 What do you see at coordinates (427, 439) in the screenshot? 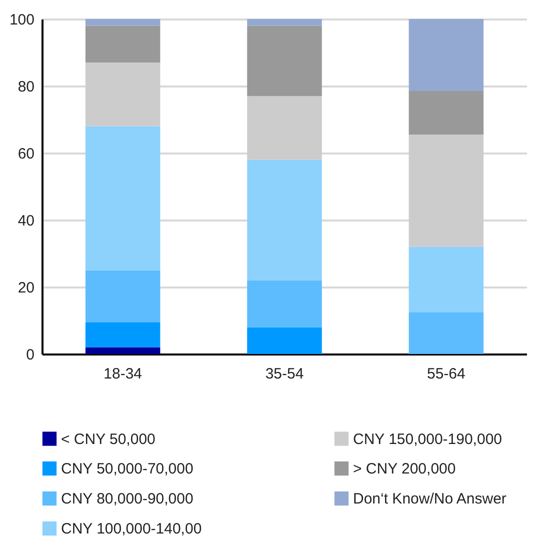
I see `legend-label: CNY 150,000-190,000` at bounding box center [427, 439].